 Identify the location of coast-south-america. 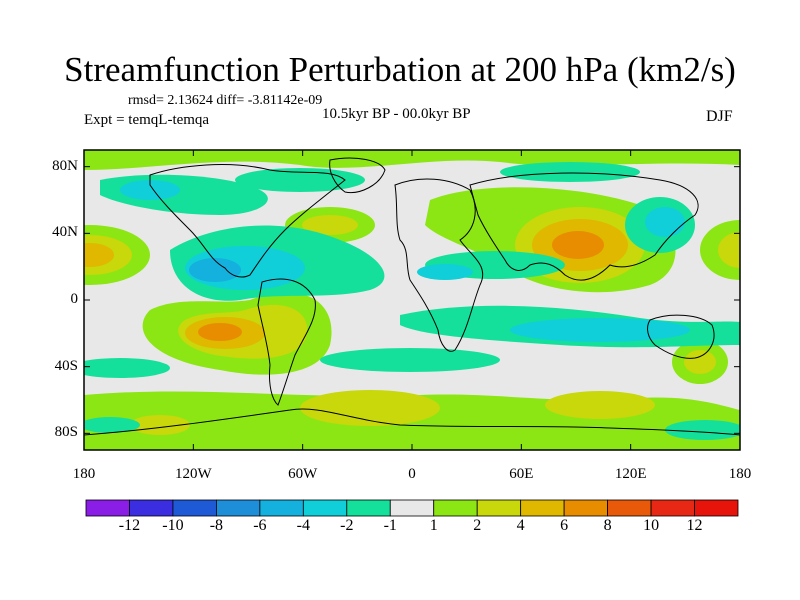
(286, 342).